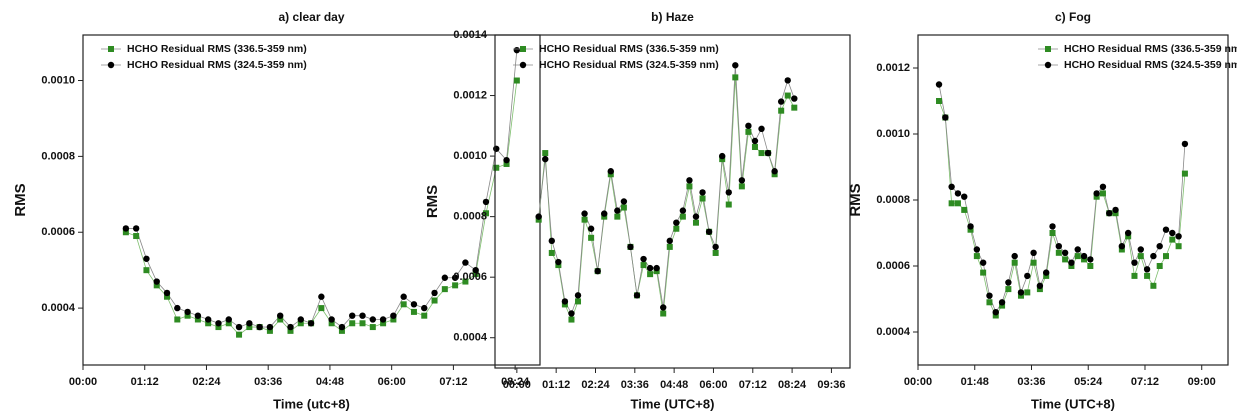  What do you see at coordinates (268, 382) in the screenshot?
I see `x-tick-label: 03:36` at bounding box center [268, 382].